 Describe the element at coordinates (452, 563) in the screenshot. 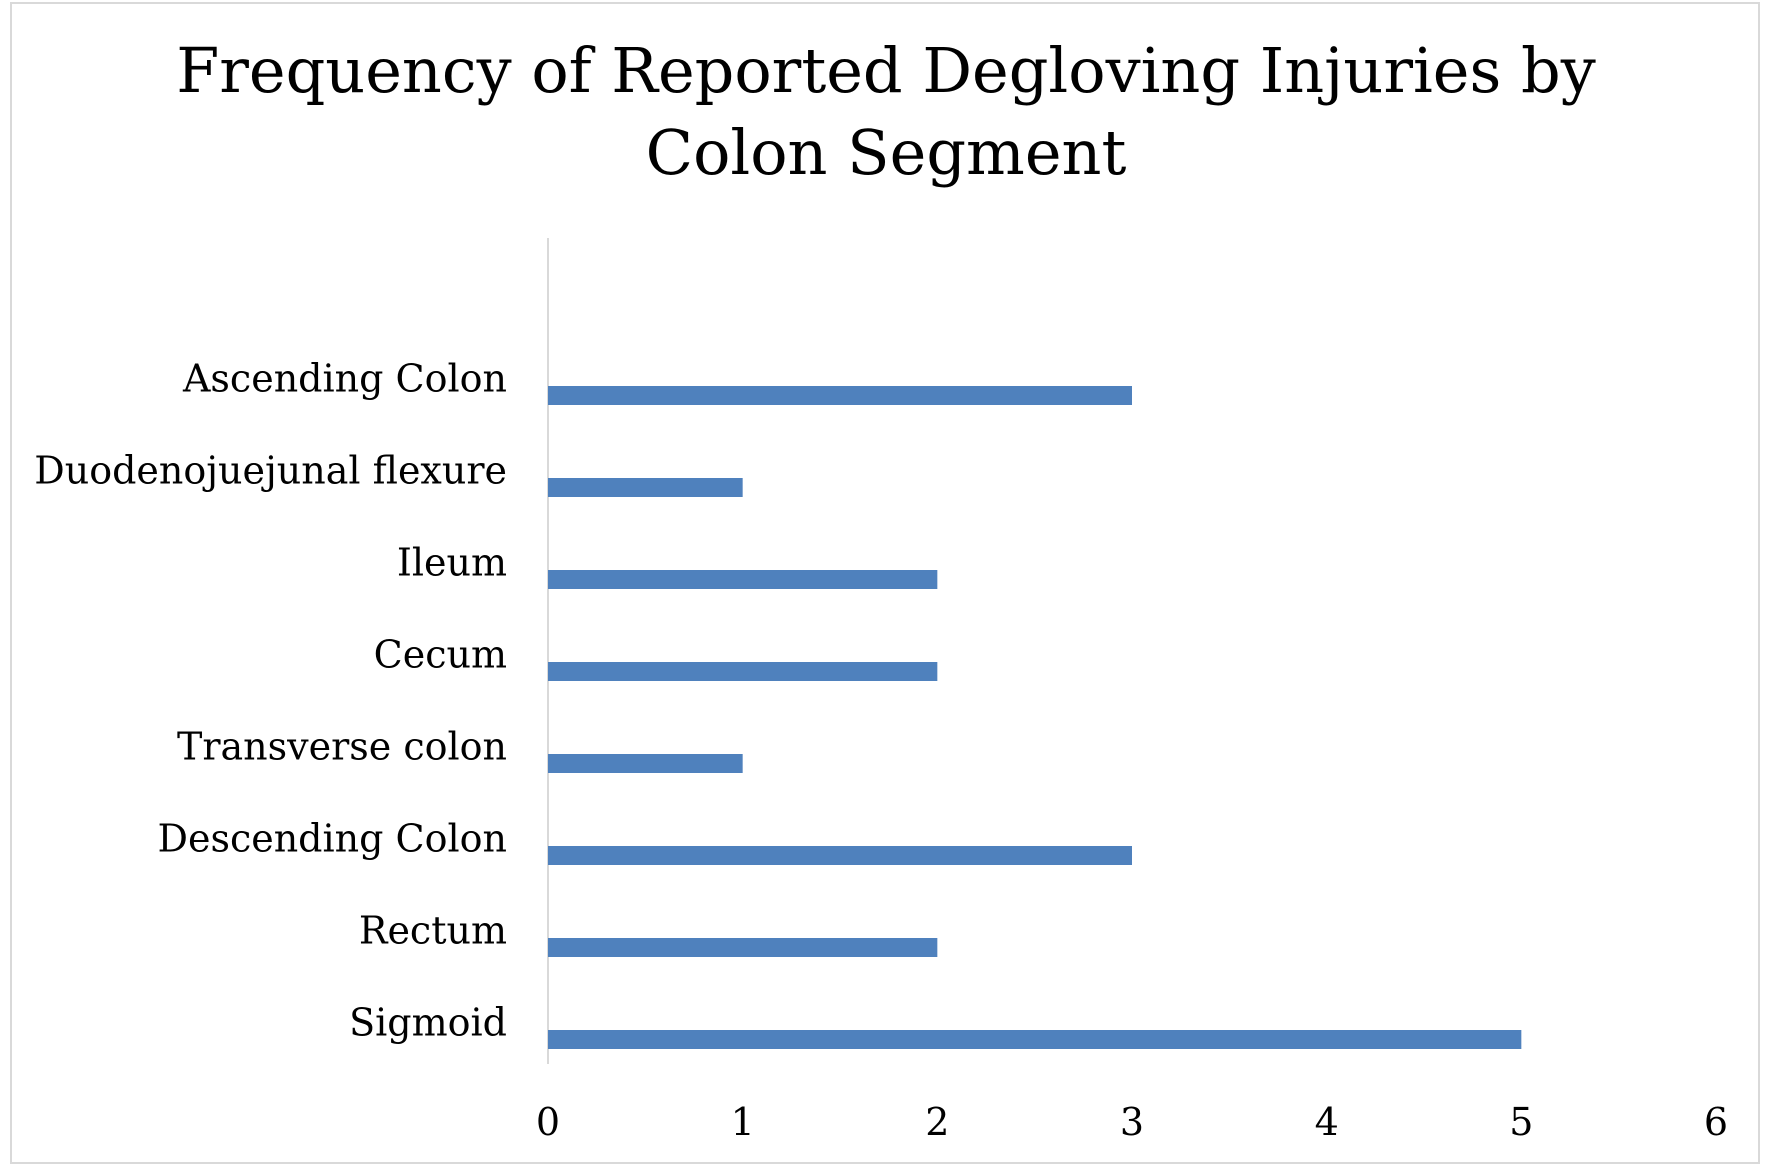

I see `category-label: Ileum` at that location.